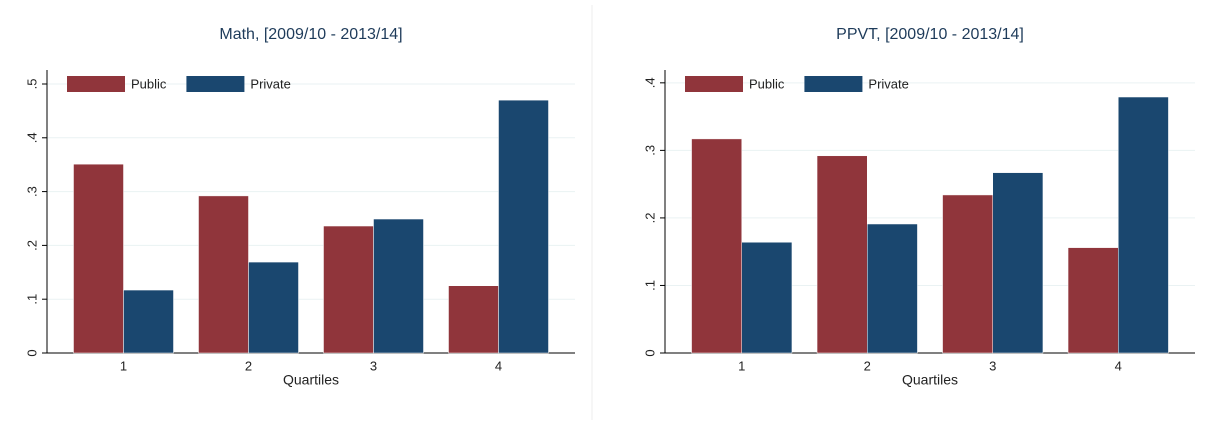  Describe the element at coordinates (310, 34) in the screenshot. I see `chart-title: Math, [2009/10 - 2013/14]` at that location.